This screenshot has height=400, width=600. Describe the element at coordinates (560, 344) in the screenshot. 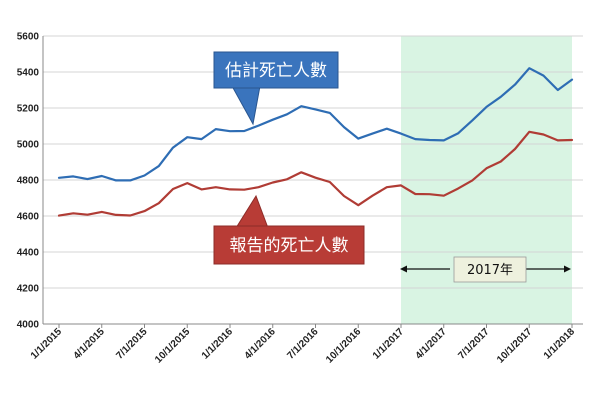

I see `x-tick-label: 1/1/2018` at that location.